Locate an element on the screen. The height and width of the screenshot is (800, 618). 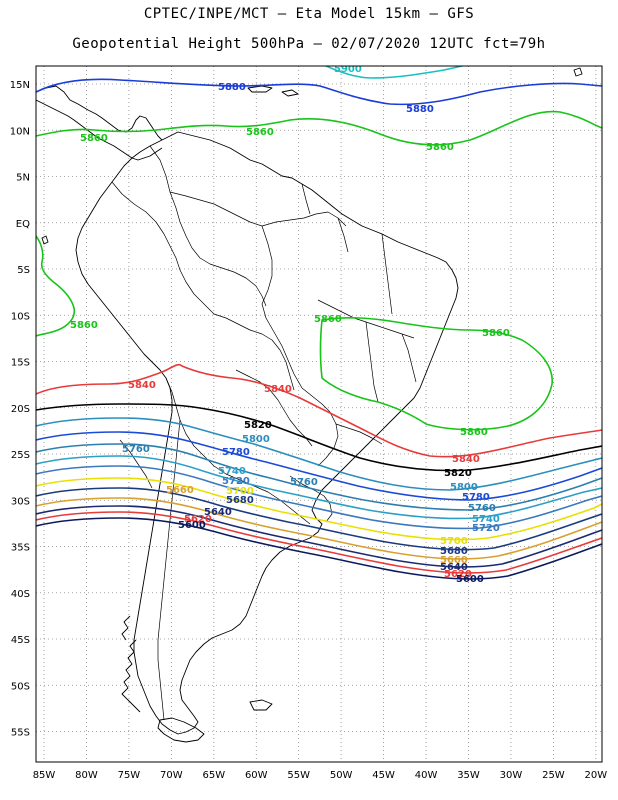
longitude-label: 65W is located at coordinates (213, 775).